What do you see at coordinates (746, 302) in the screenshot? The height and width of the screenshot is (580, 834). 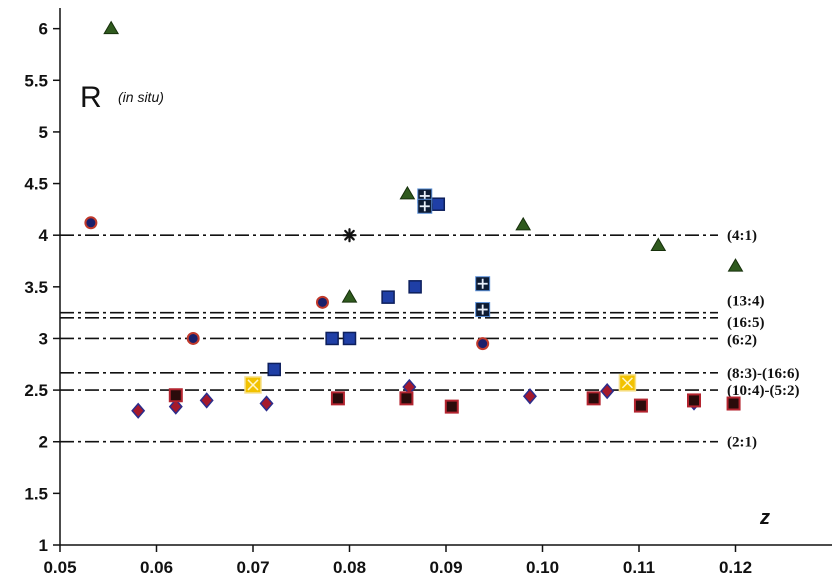 I see `reference-line-label: (13:4)` at bounding box center [746, 302].